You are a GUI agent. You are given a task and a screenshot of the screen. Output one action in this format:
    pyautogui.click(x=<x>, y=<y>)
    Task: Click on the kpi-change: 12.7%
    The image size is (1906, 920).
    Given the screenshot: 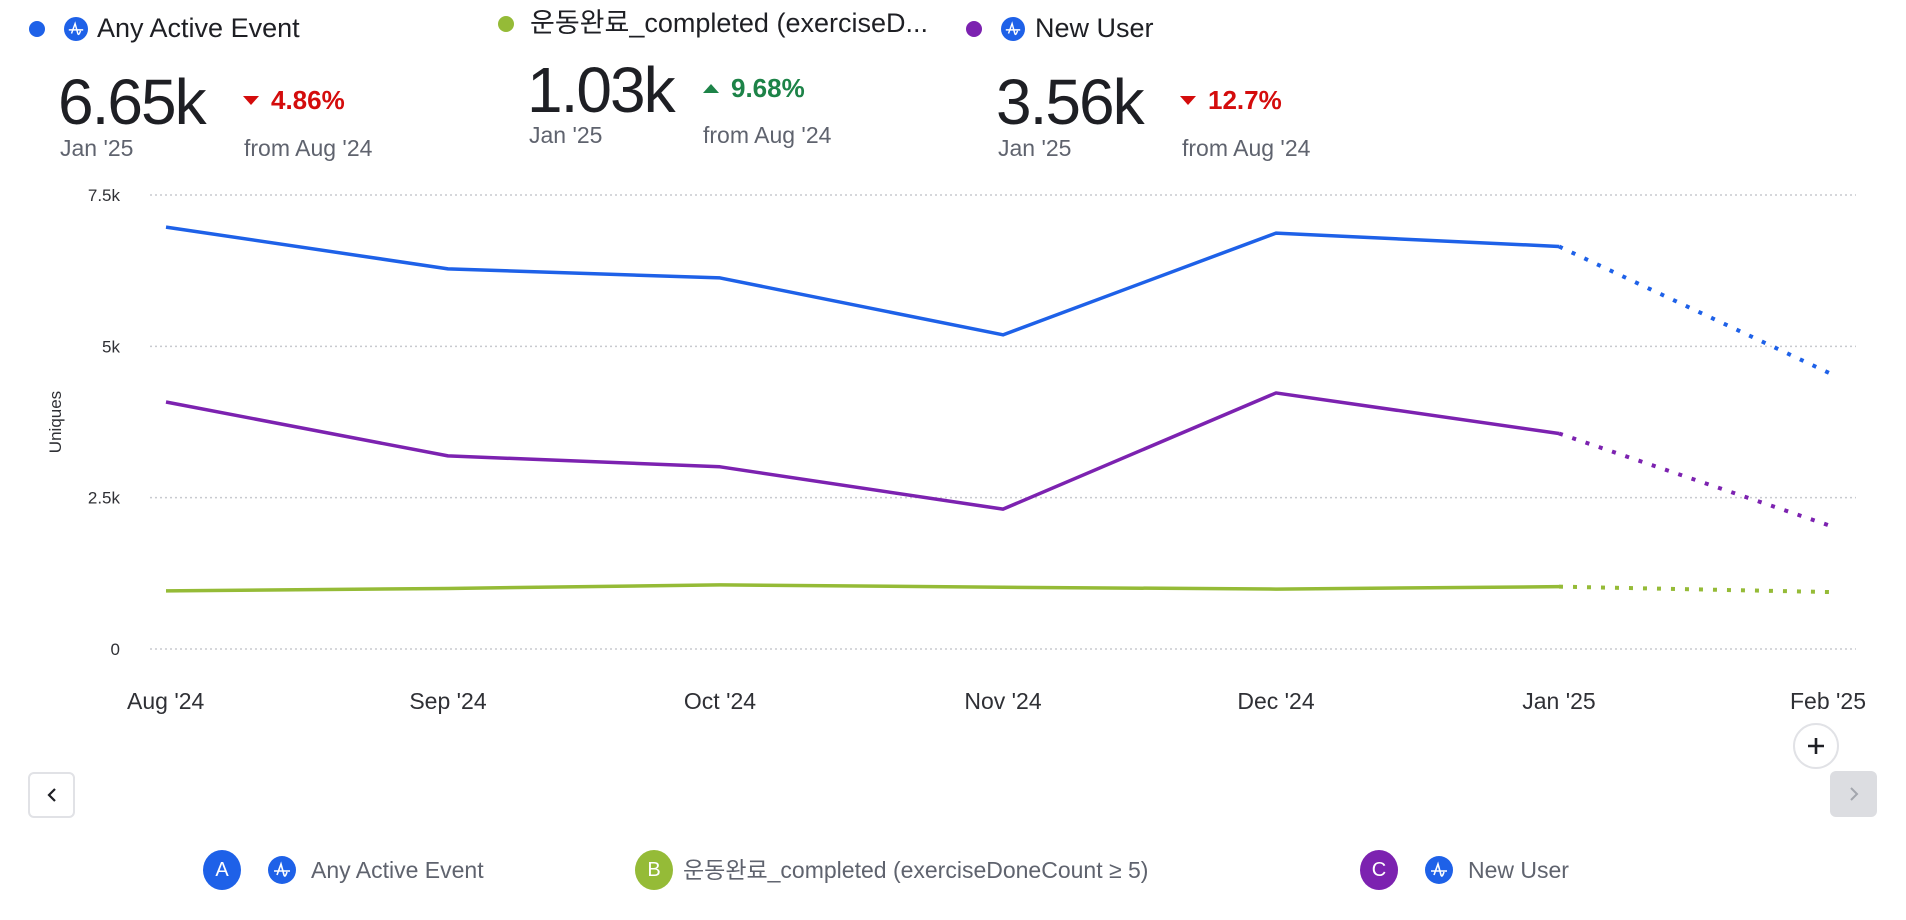 What is the action you would take?
    pyautogui.click(x=1231, y=100)
    